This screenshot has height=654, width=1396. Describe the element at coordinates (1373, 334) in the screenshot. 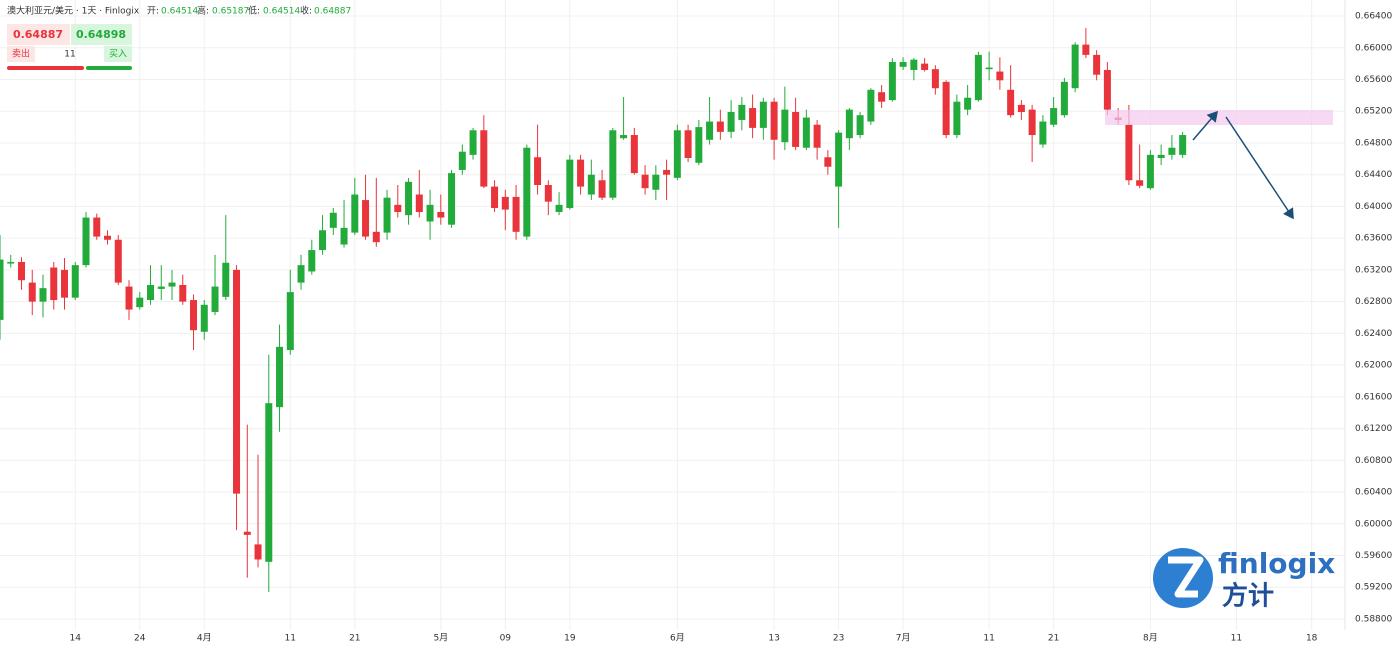

I see `y-tick-label: 0.62400` at that location.